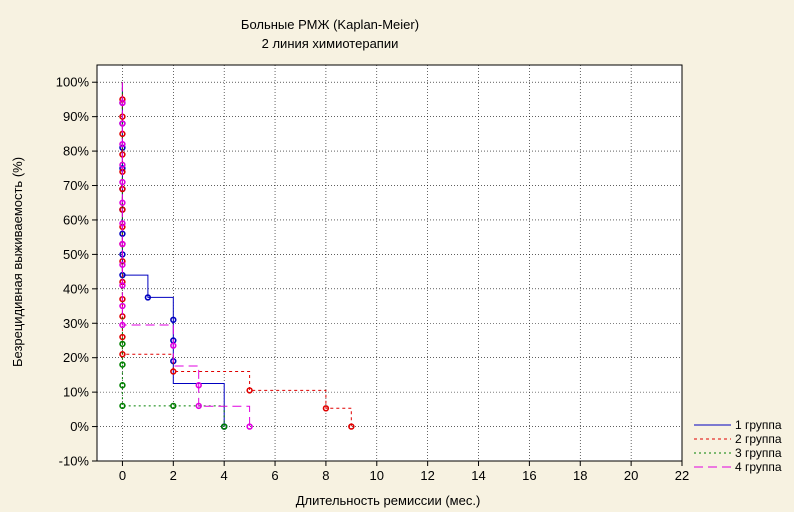 This screenshot has height=512, width=794. Describe the element at coordinates (427, 475) in the screenshot. I see `x-tick-label: 12` at that location.